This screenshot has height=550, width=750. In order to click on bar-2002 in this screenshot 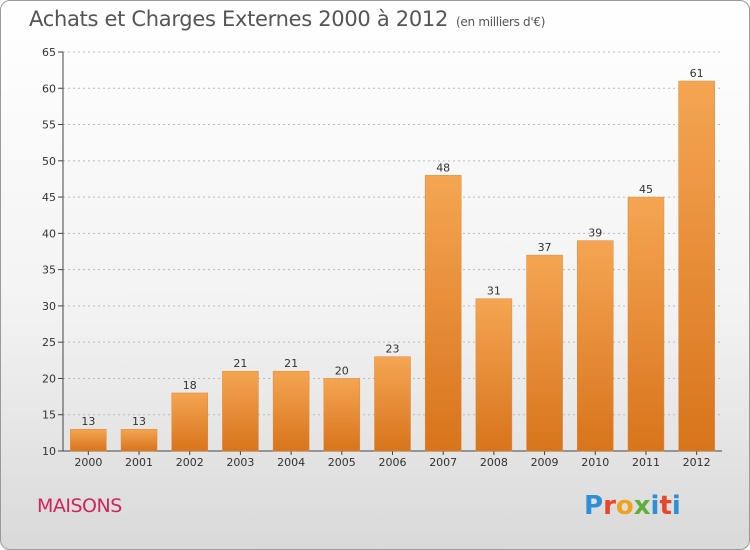, I will do `click(189, 422)`.